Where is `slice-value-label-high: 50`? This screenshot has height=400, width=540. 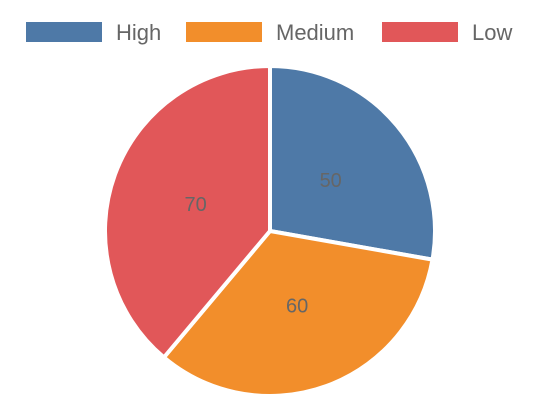 slice-value-label-high: 50 is located at coordinates (331, 181).